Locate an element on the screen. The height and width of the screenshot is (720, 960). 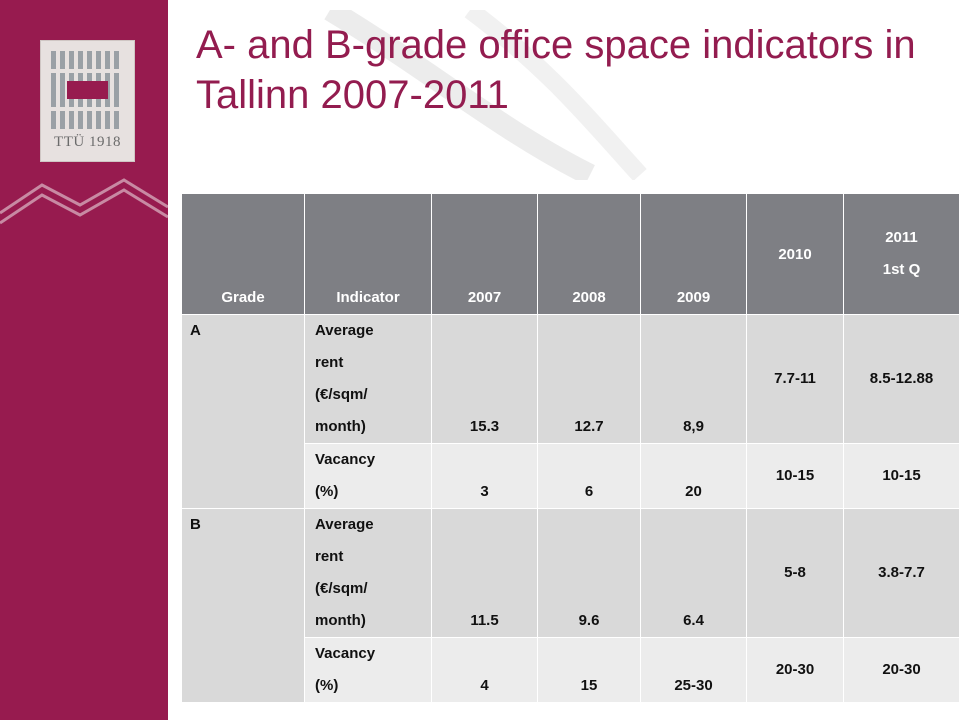
value-2011: 20-30 is located at coordinates (901, 670).